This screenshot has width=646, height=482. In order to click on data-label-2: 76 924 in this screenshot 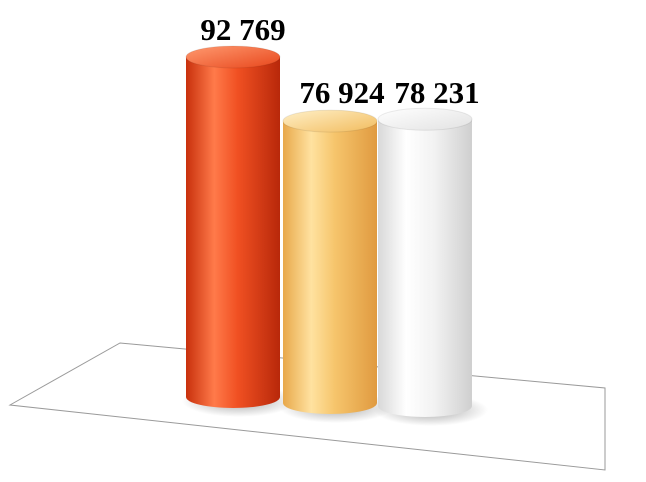, I will do `click(341, 92)`.